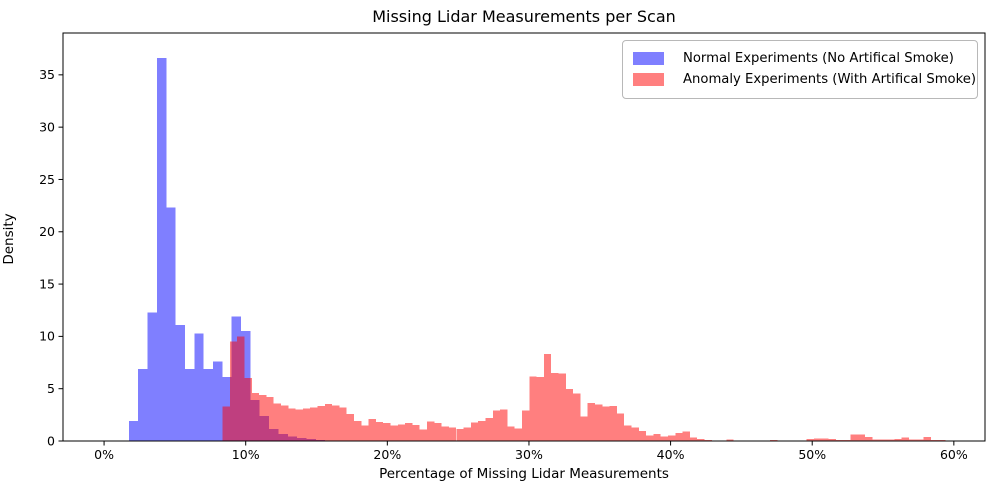 This screenshot has height=500, width=1000. Describe the element at coordinates (47, 283) in the screenshot. I see `y-tick-label: 15` at that location.